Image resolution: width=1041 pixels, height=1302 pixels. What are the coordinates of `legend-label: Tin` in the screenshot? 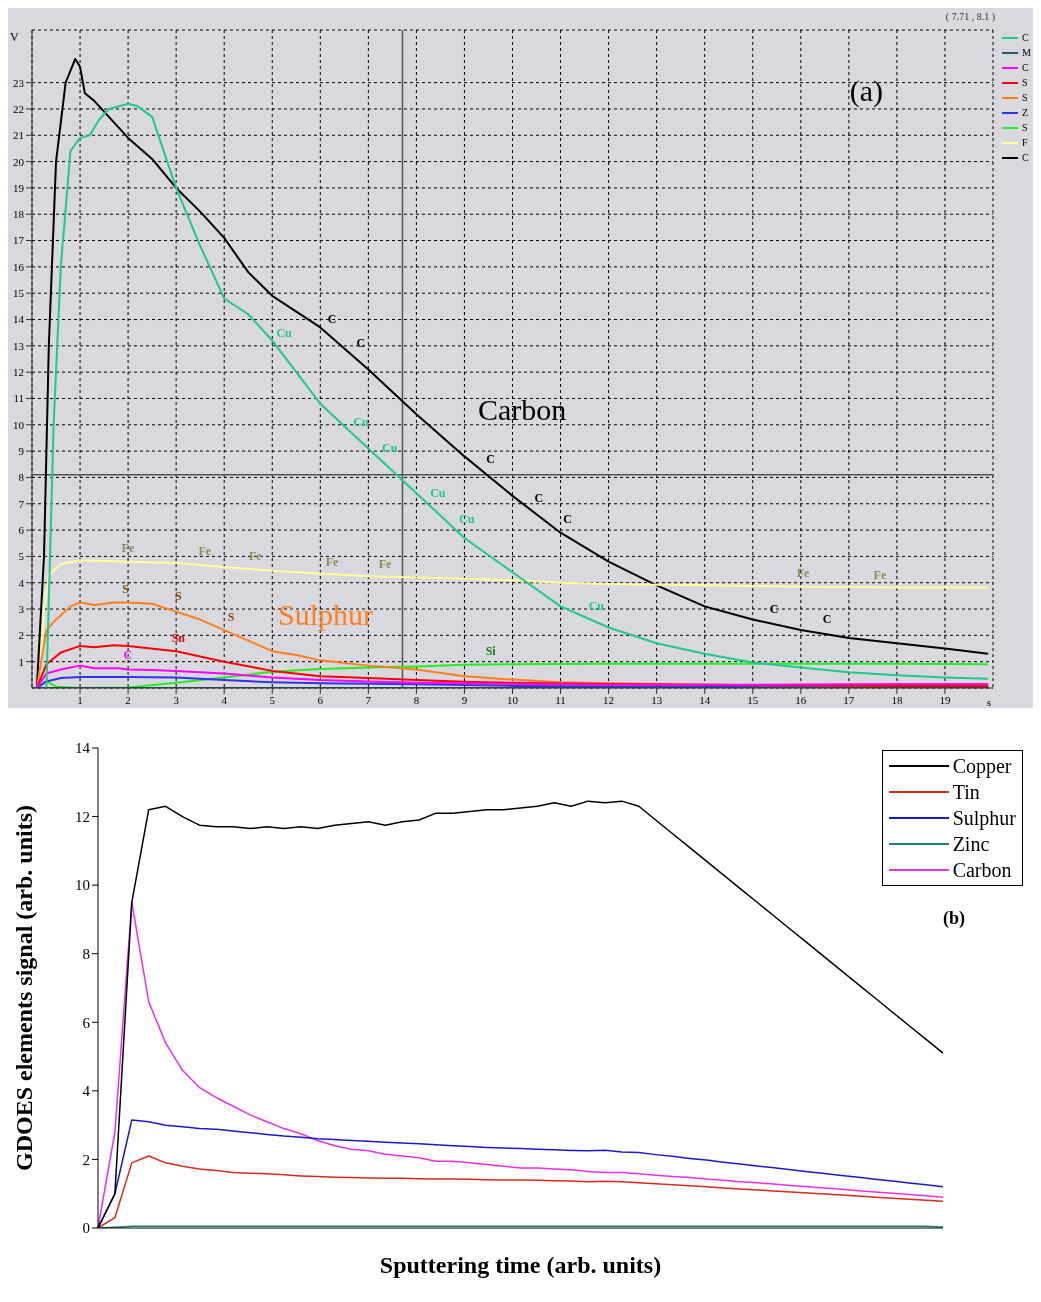 It's located at (966, 792).